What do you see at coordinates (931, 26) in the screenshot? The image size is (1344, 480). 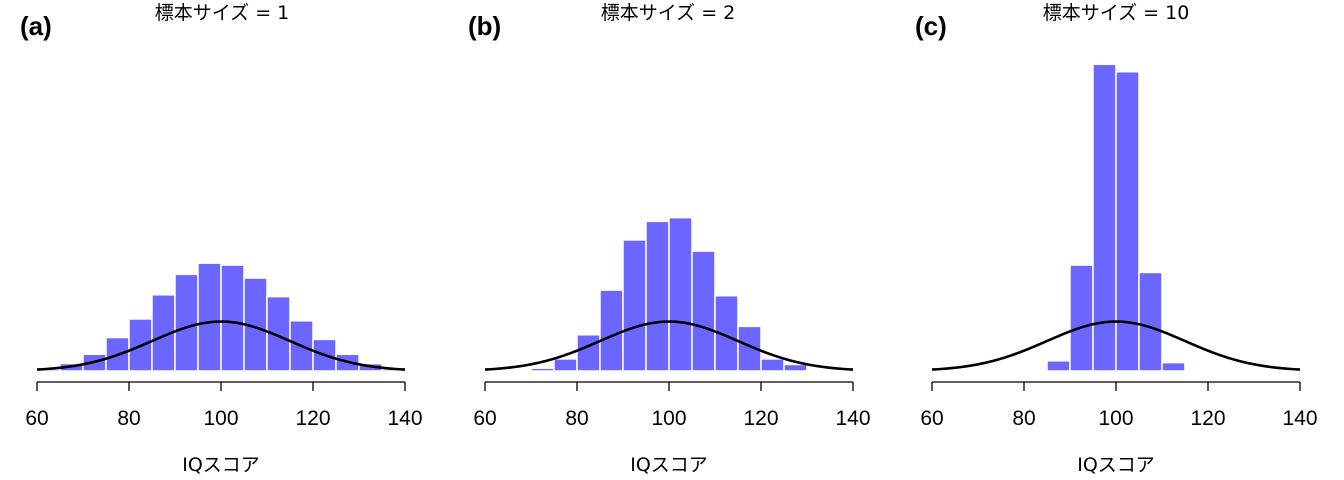 I see `panel-label: (c)` at bounding box center [931, 26].